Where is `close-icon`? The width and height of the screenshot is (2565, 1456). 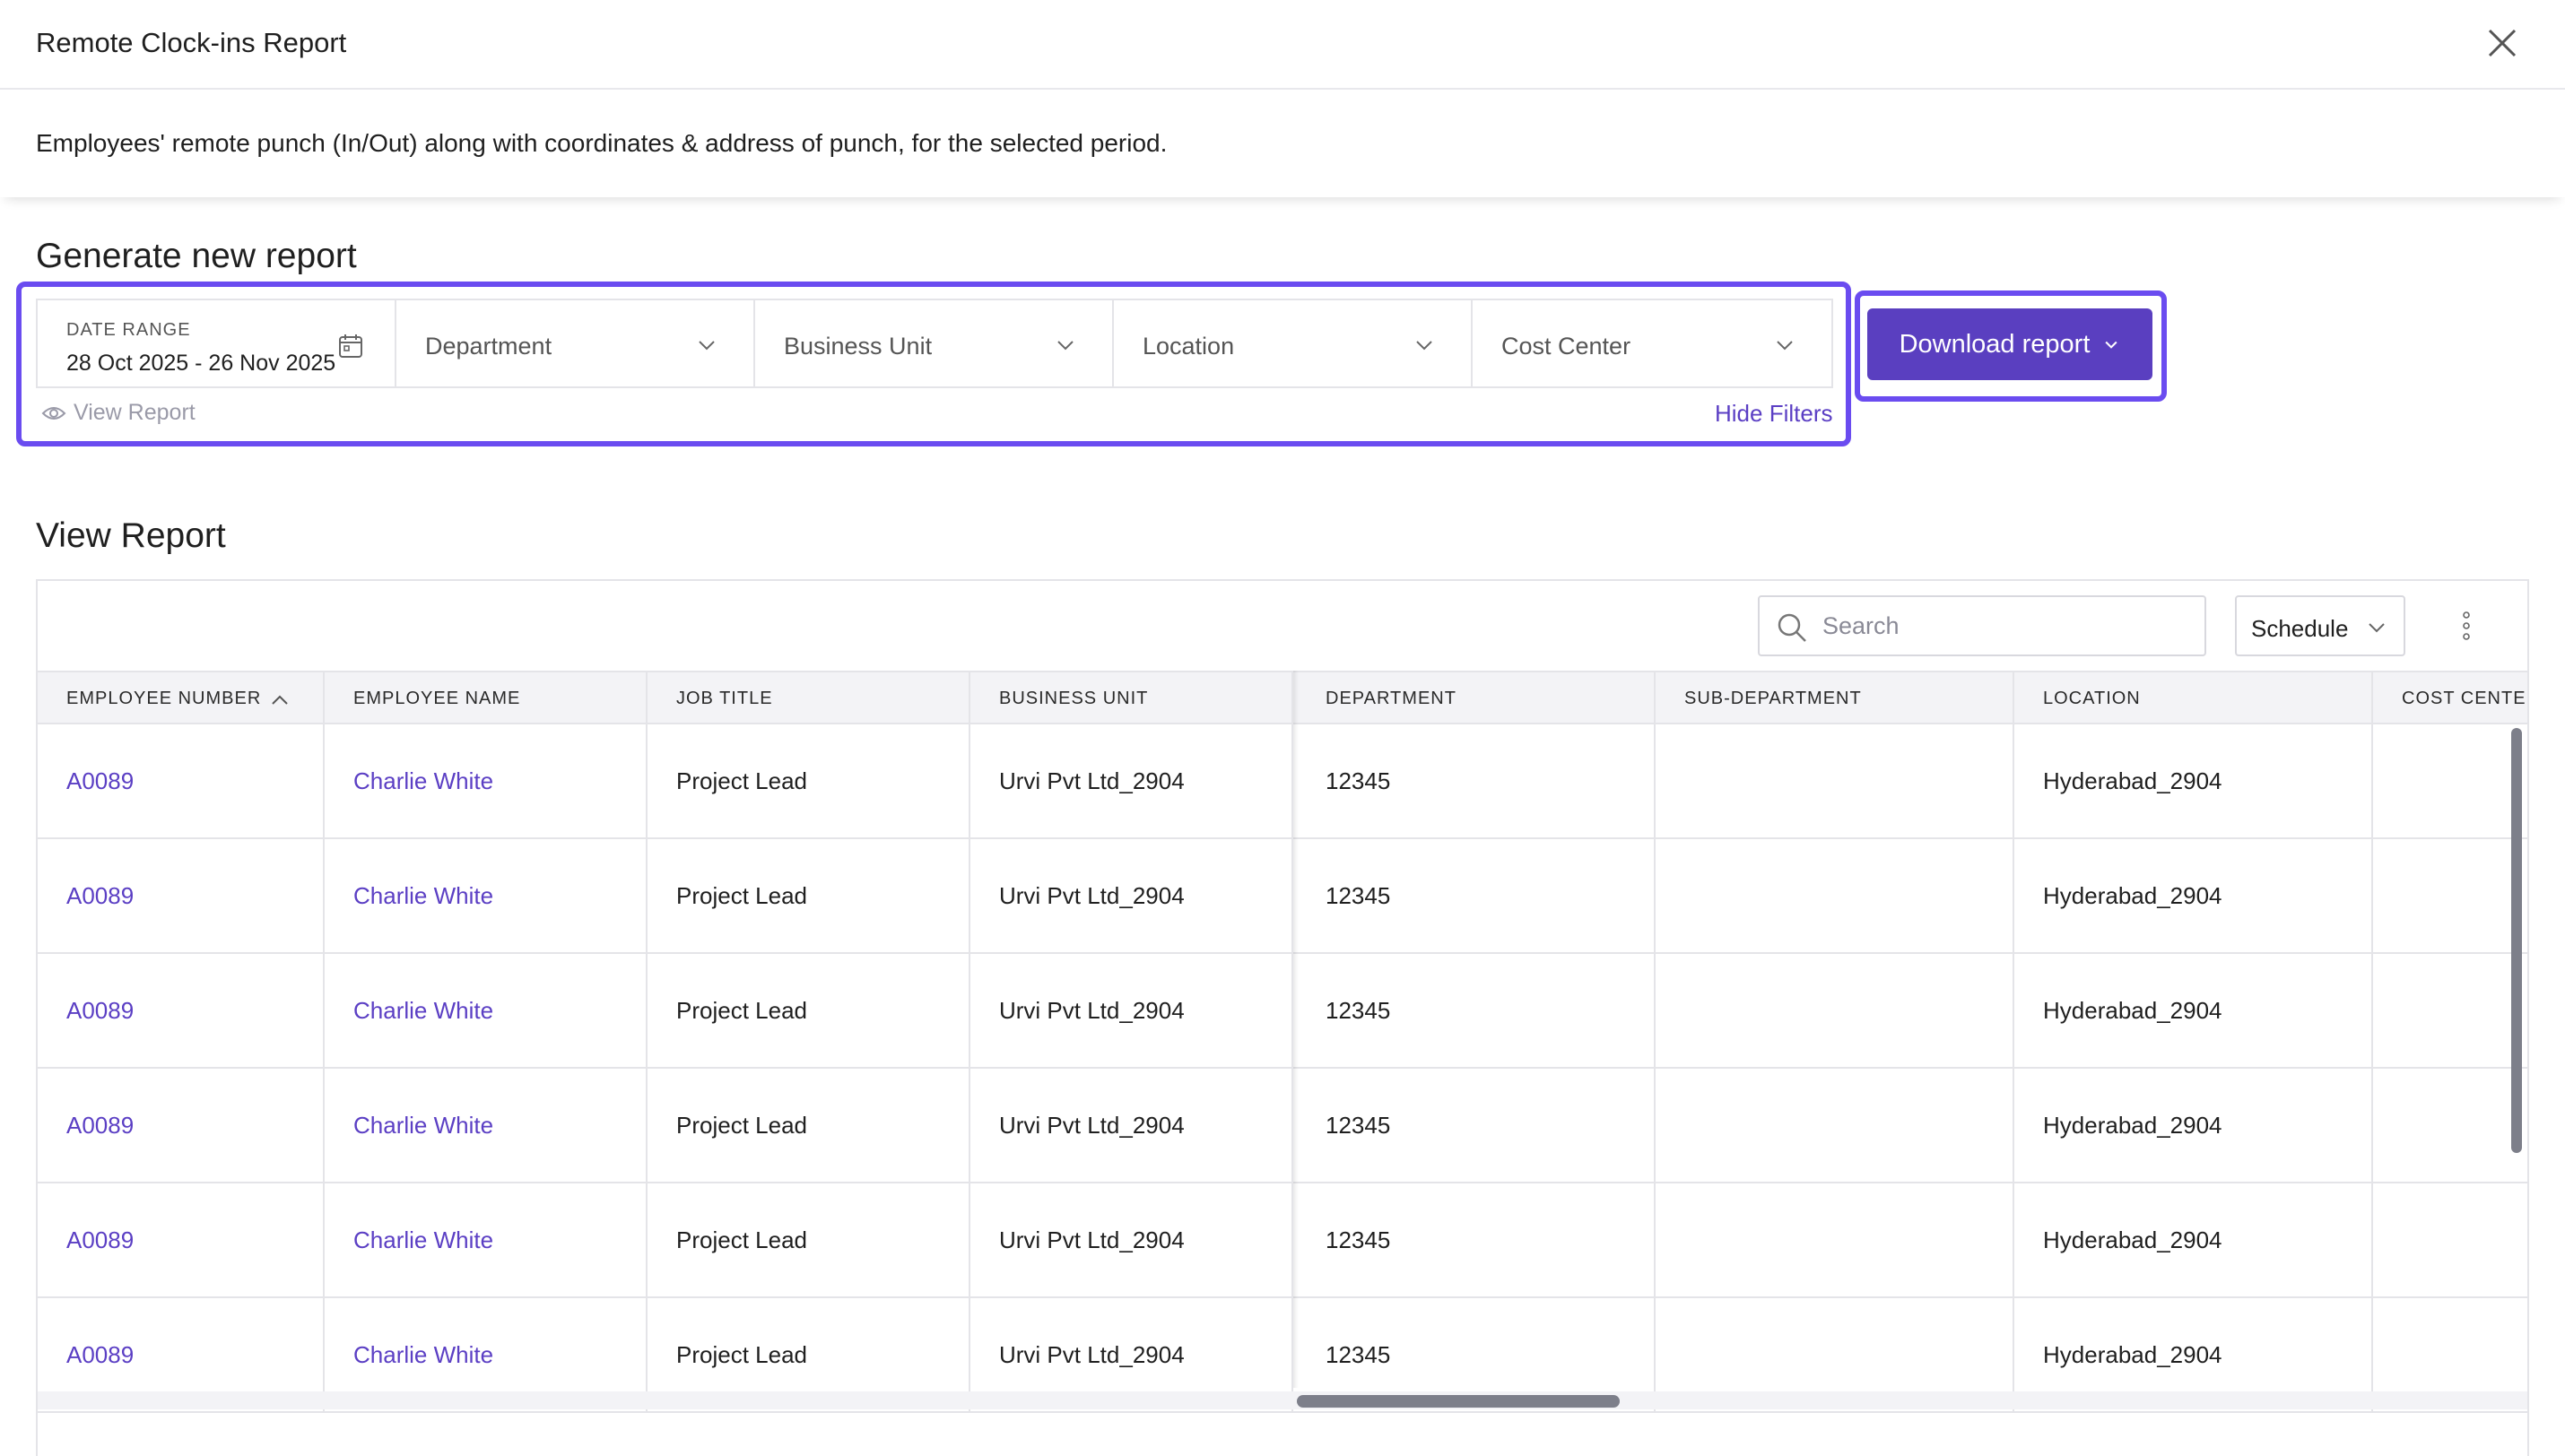
close-icon is located at coordinates (2502, 43).